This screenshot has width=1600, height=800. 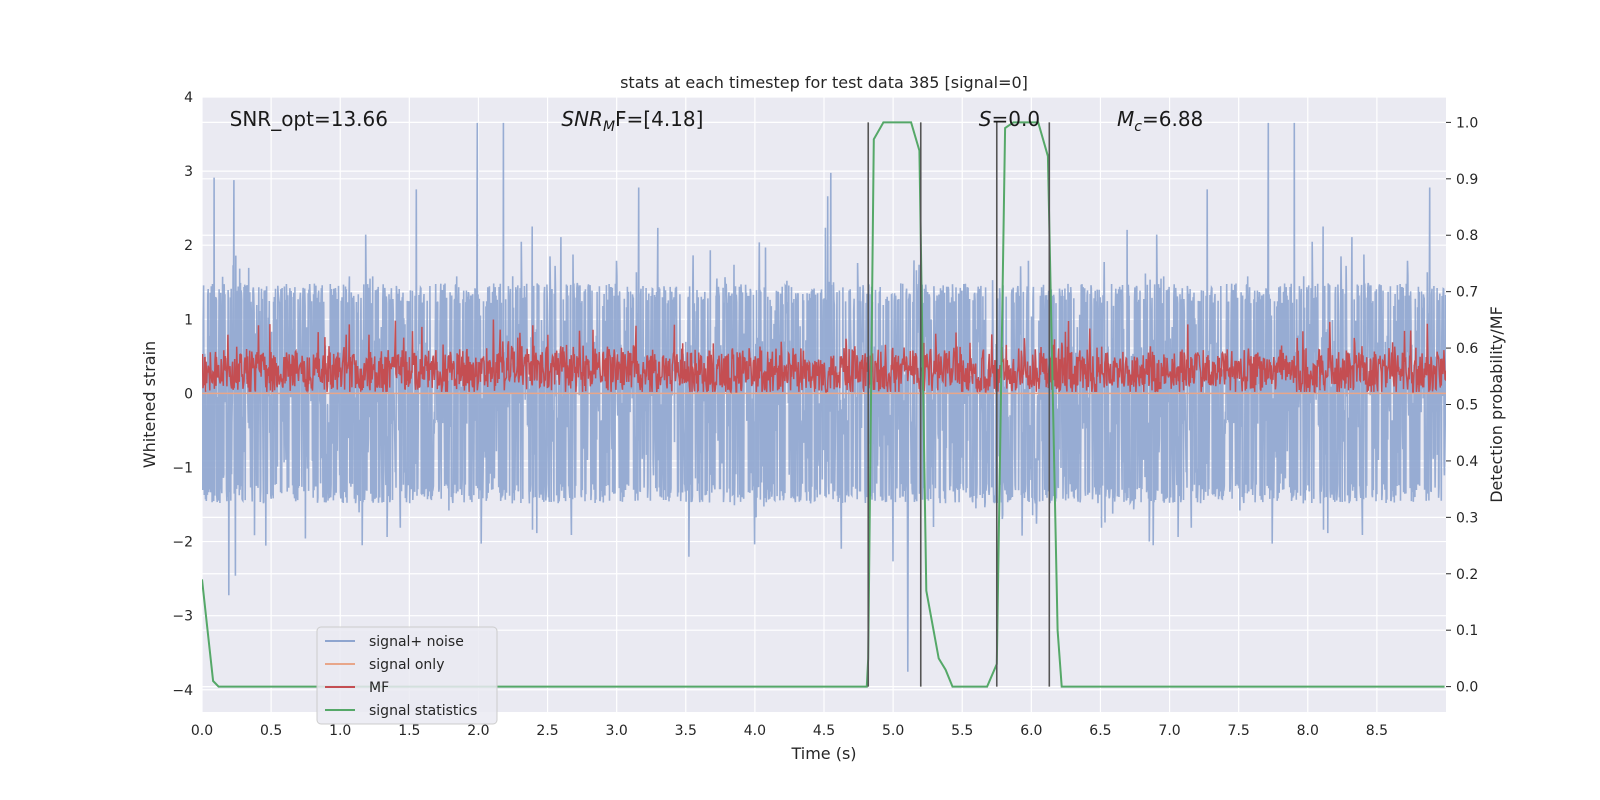 I want to click on y2-tick-label-5: 0.5, so click(x=1467, y=406).